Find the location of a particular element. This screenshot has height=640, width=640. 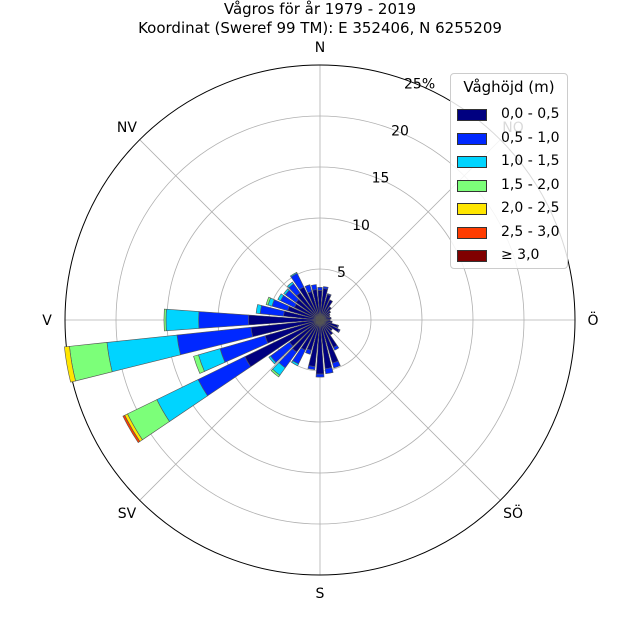

legend-item: 2,5 - 3,0 is located at coordinates (511, 233).